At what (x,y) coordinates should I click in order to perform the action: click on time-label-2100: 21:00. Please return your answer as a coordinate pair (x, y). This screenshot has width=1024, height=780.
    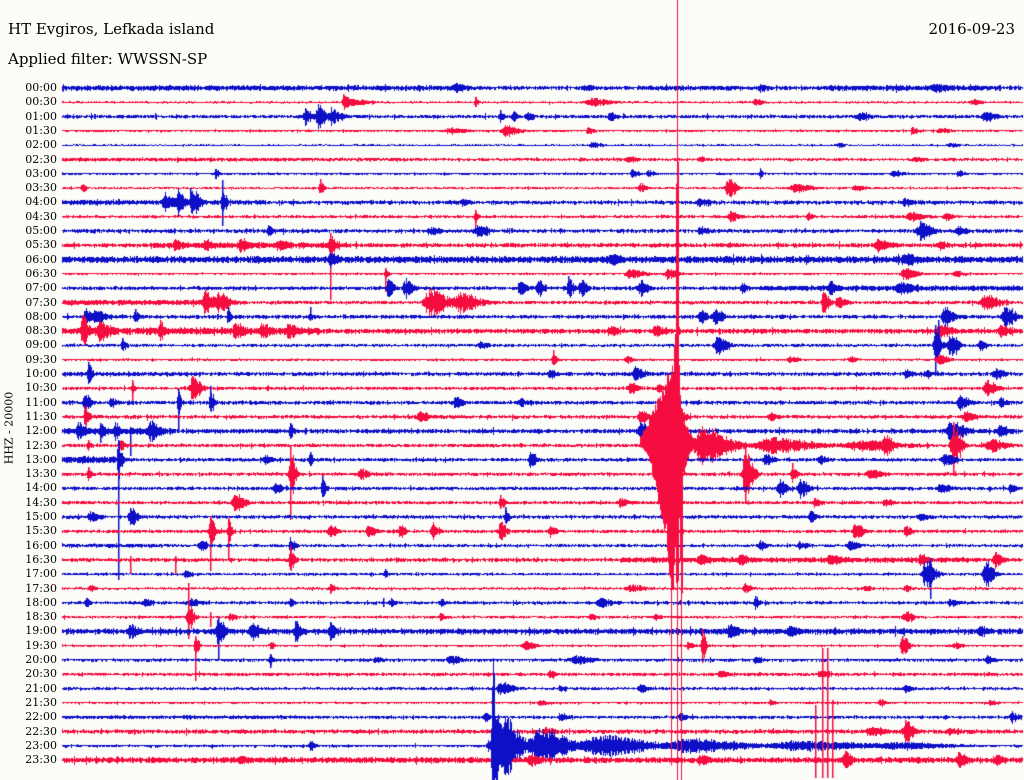
    Looking at the image, I should click on (41, 688).